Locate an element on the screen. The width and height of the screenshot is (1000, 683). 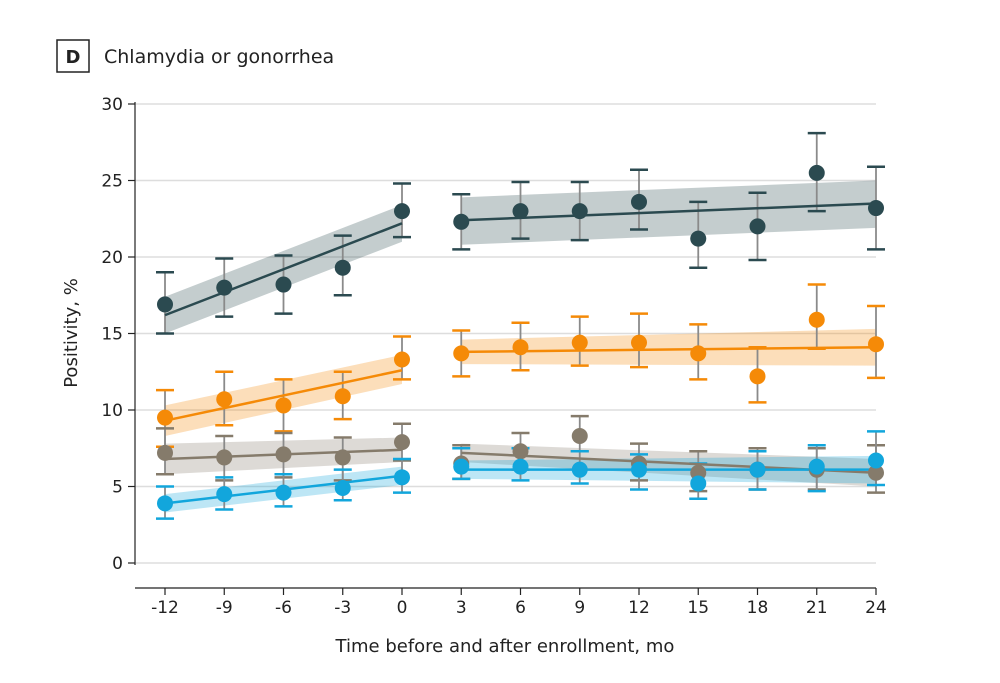
x-tick-label: 24 is located at coordinates (876, 608).